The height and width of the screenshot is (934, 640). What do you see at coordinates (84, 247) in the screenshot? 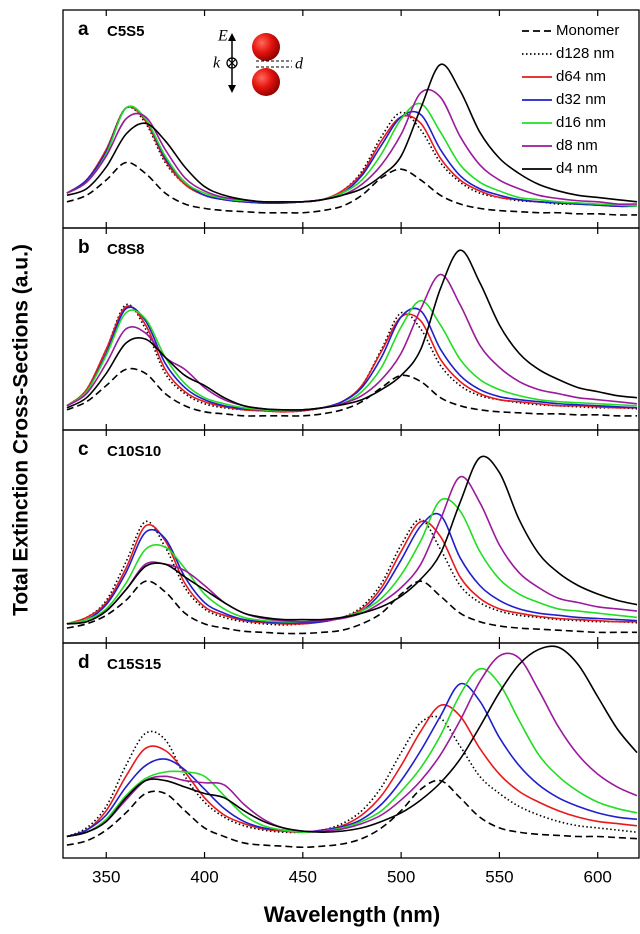
I see `panel-label: b` at bounding box center [84, 247].